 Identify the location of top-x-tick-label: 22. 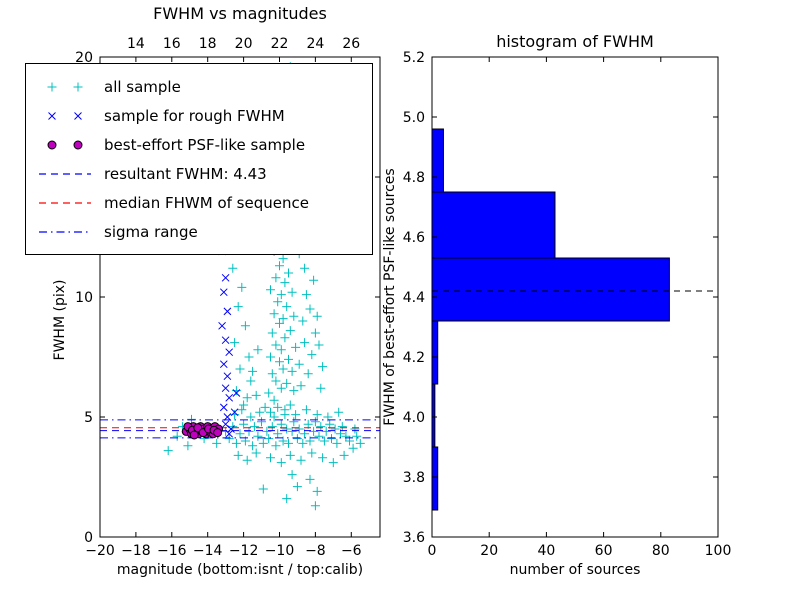
(280, 44).